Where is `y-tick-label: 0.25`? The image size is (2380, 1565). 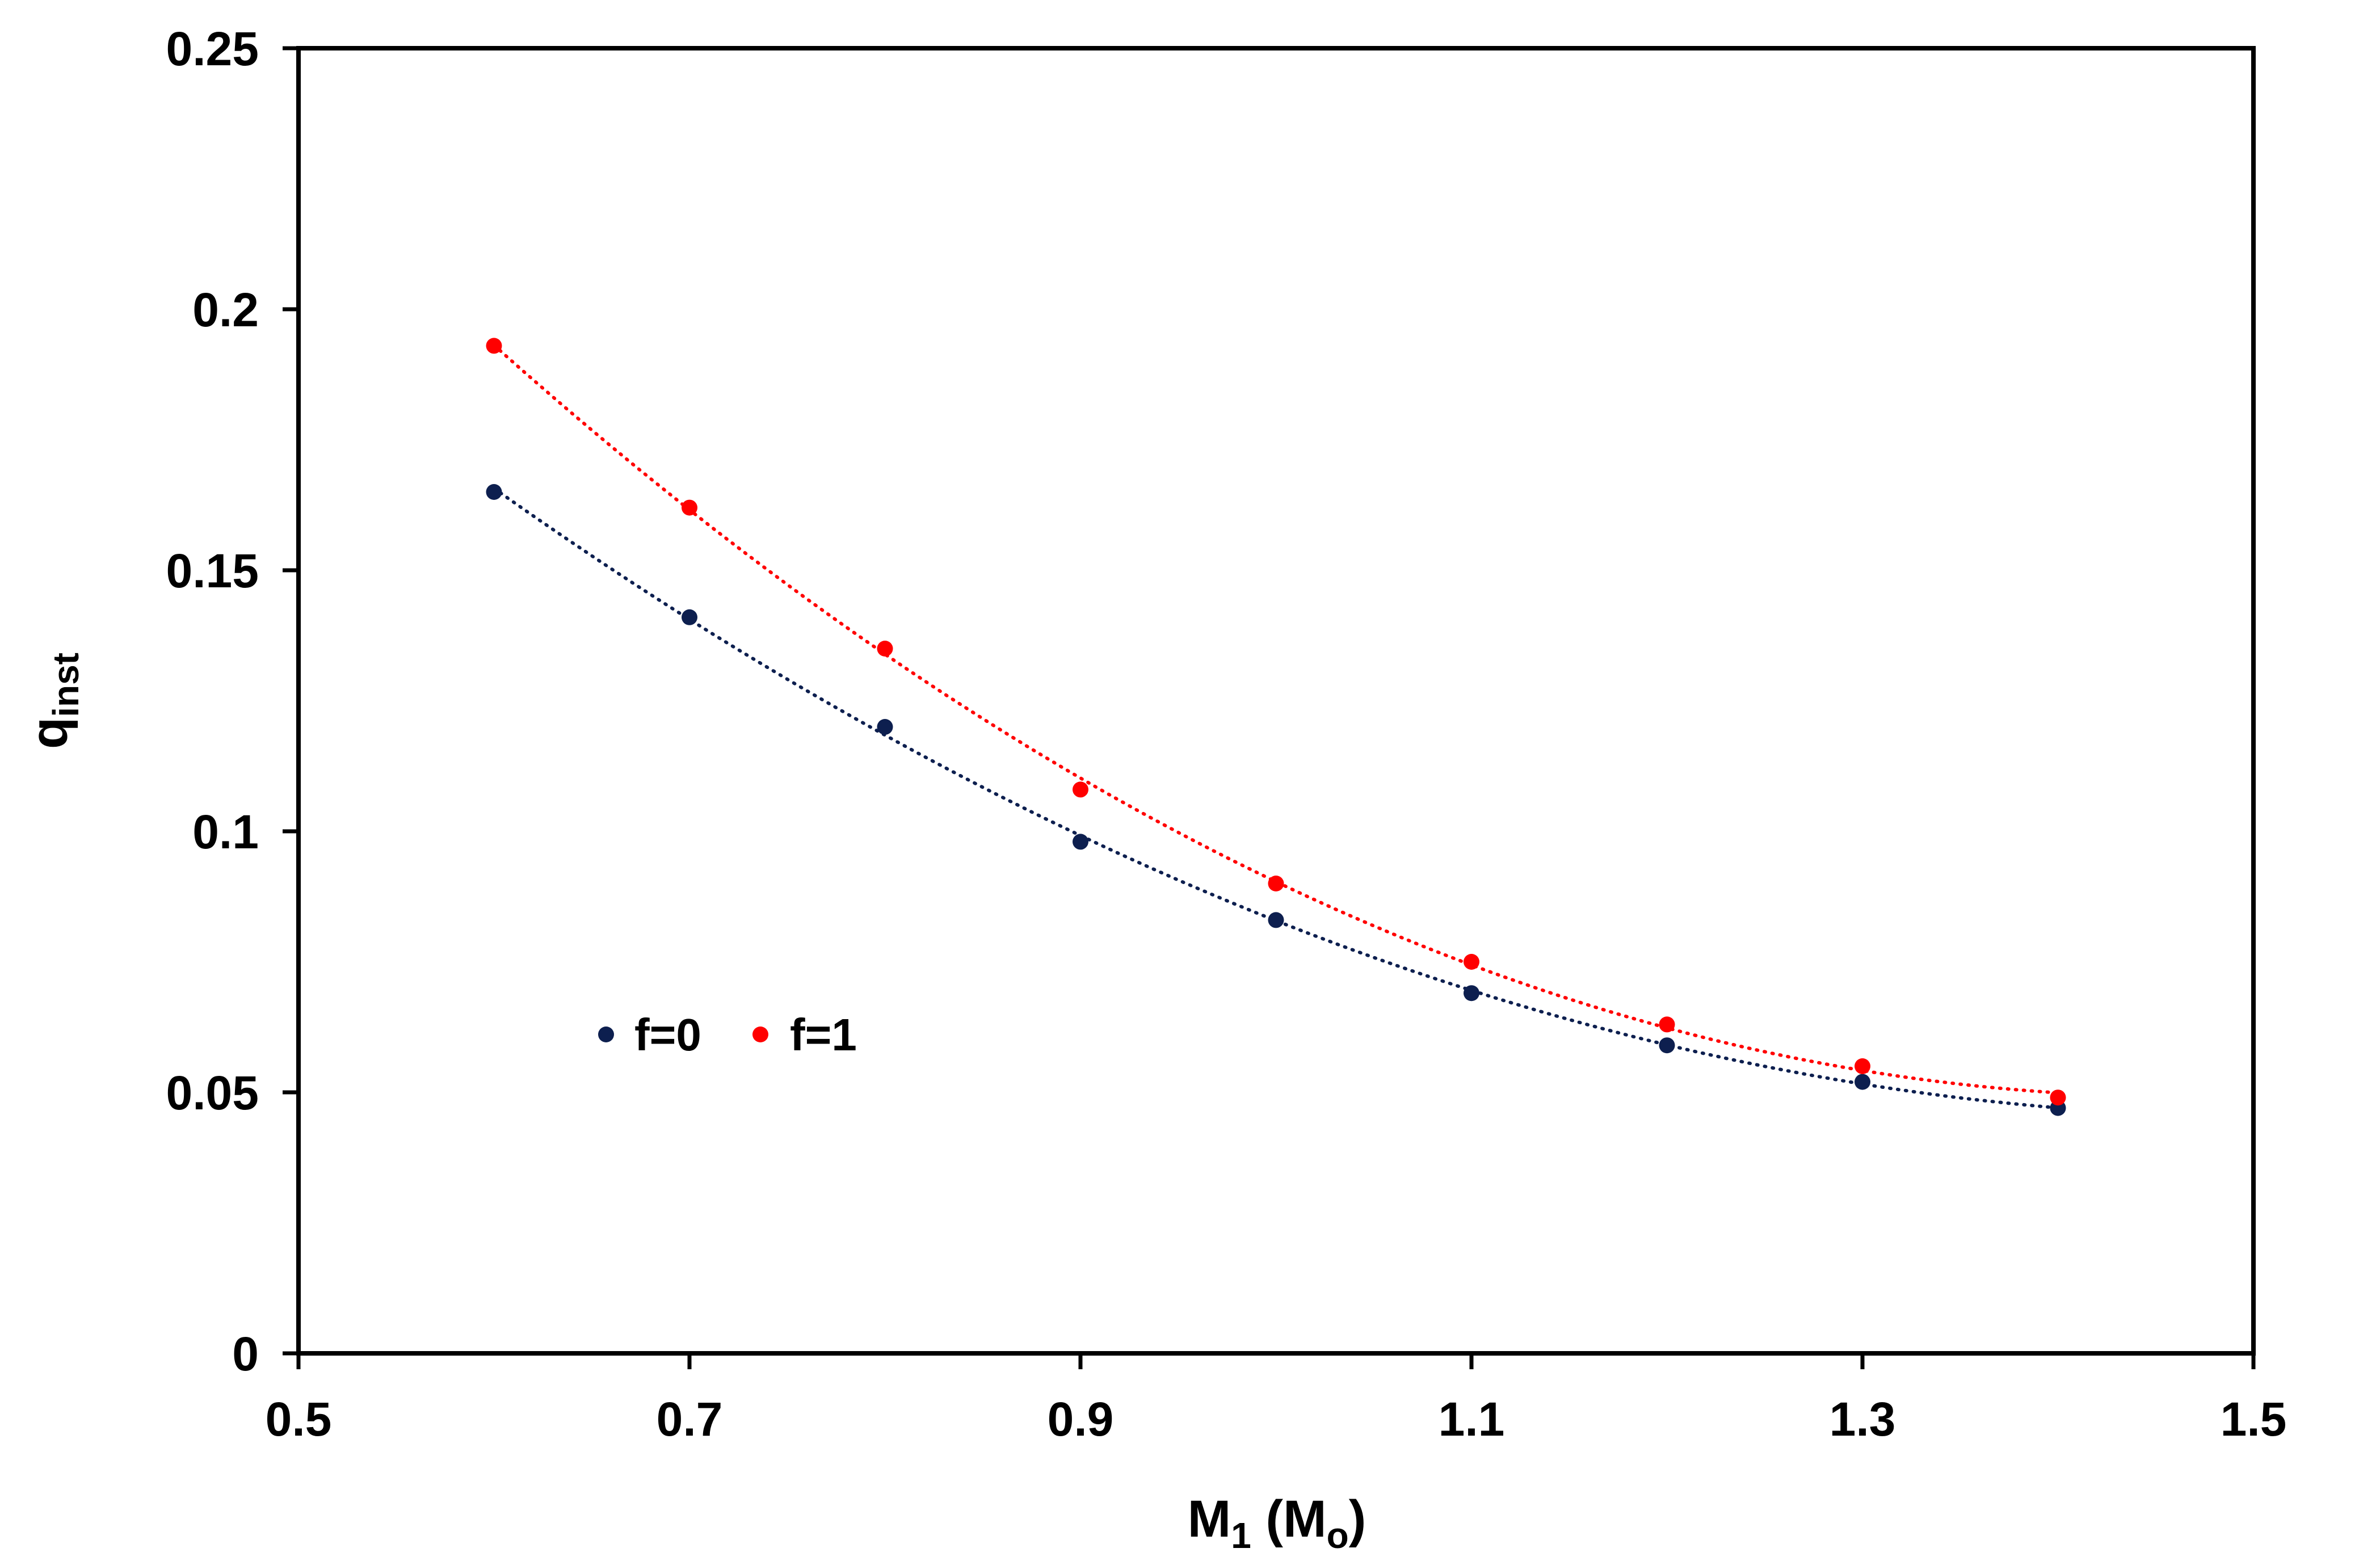 y-tick-label: 0.25 is located at coordinates (212, 48).